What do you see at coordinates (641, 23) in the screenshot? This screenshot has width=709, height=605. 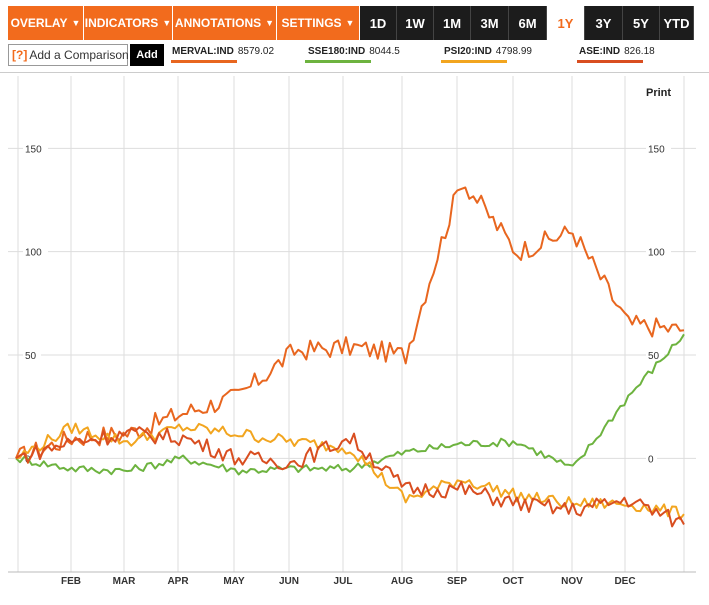 I see `range-5y-button: 5Y` at bounding box center [641, 23].